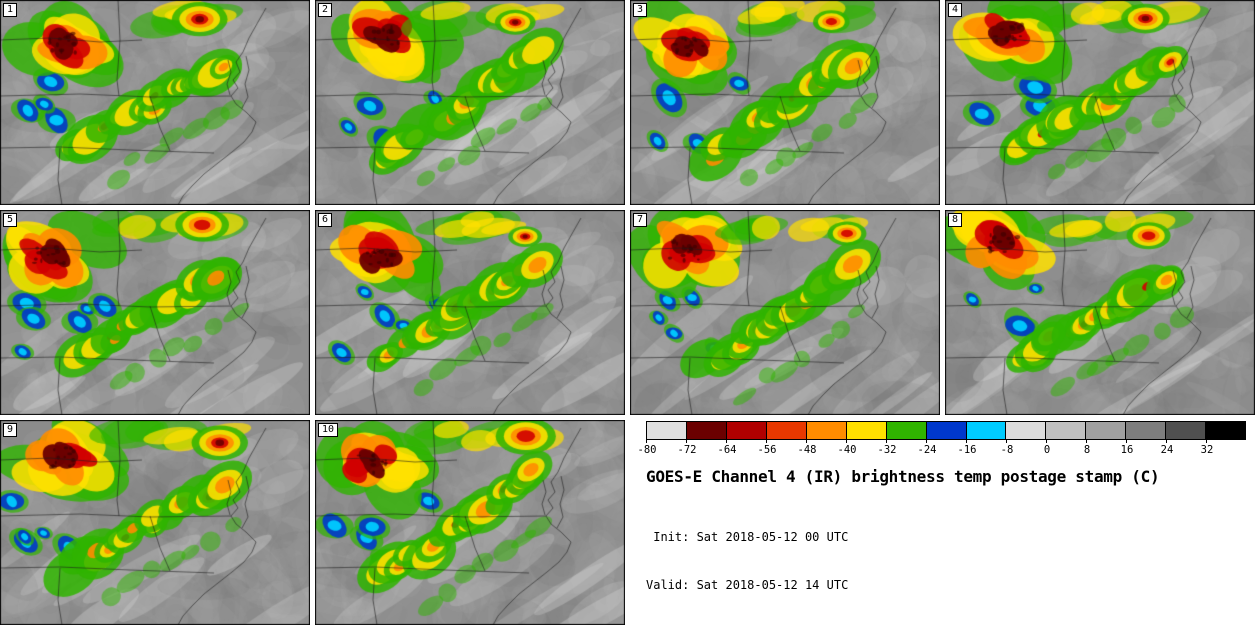 This screenshot has width=1260, height=627. Describe the element at coordinates (847, 450) in the screenshot. I see `colorbar-tick-label: -40` at that location.